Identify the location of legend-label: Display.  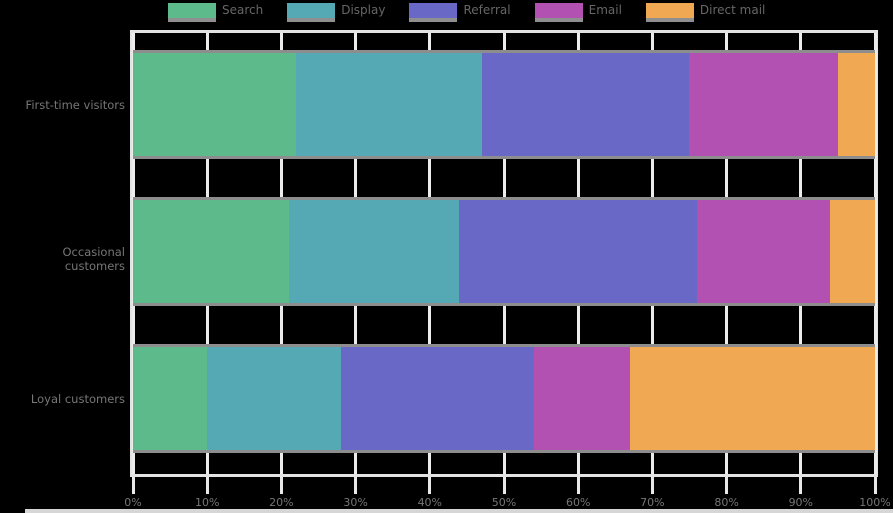
(363, 10).